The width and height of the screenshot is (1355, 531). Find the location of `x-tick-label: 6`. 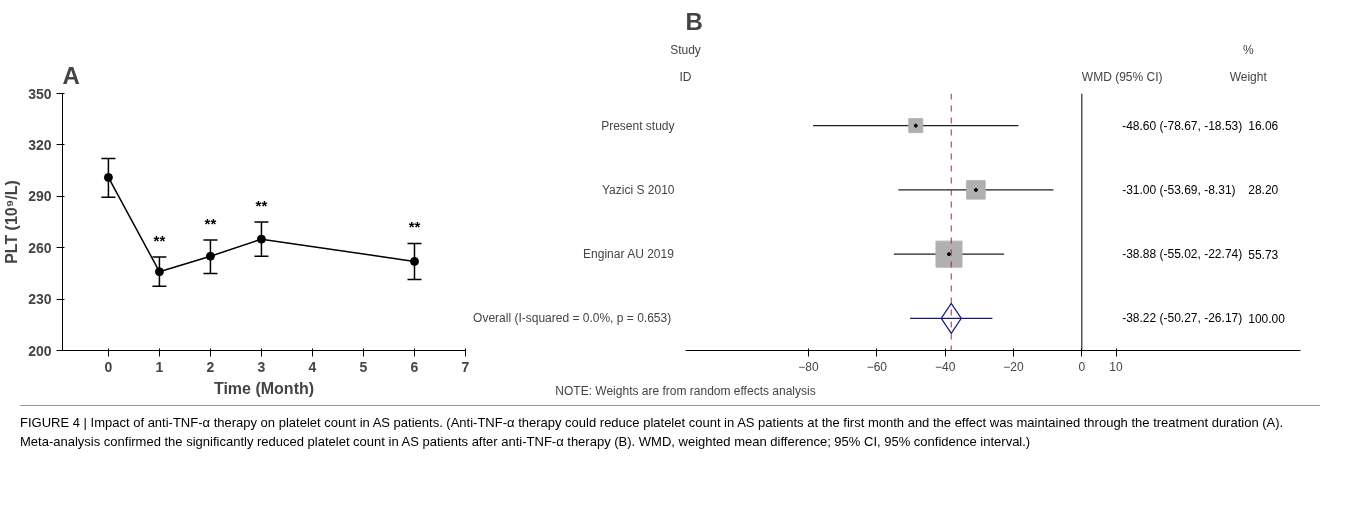

x-tick-label: 6 is located at coordinates (414, 366).